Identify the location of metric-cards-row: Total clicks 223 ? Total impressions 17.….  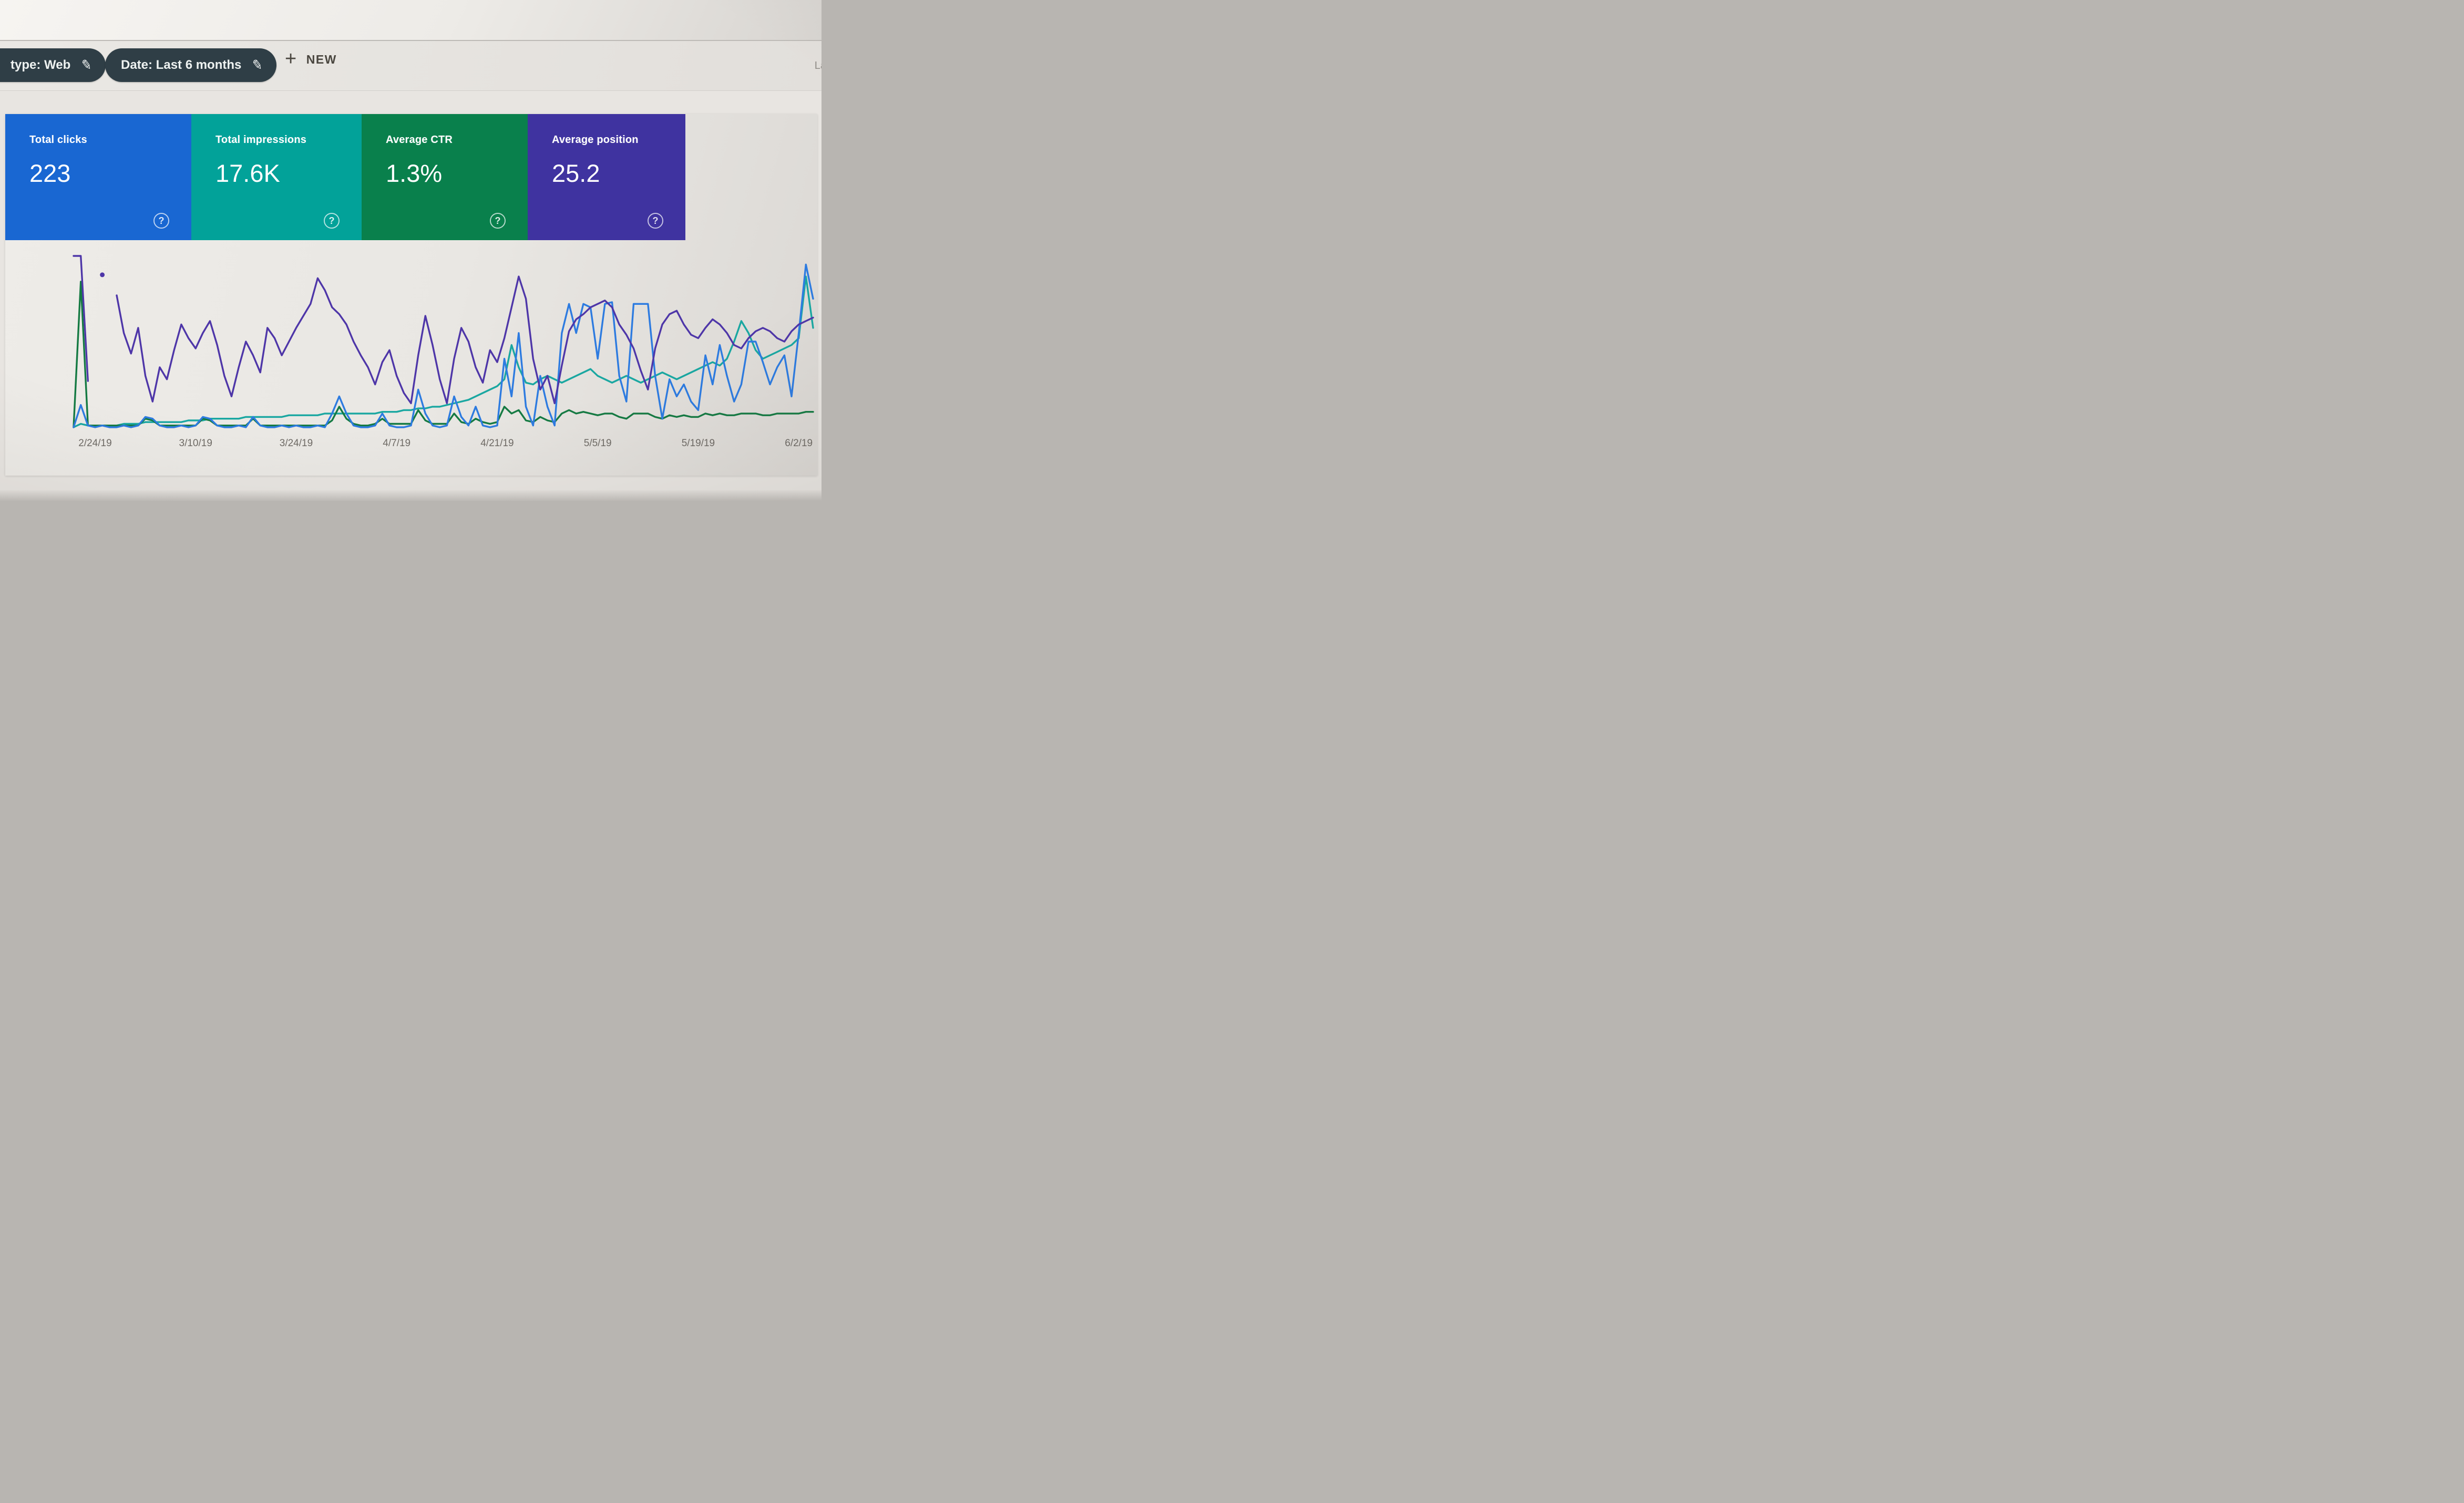
(345, 177).